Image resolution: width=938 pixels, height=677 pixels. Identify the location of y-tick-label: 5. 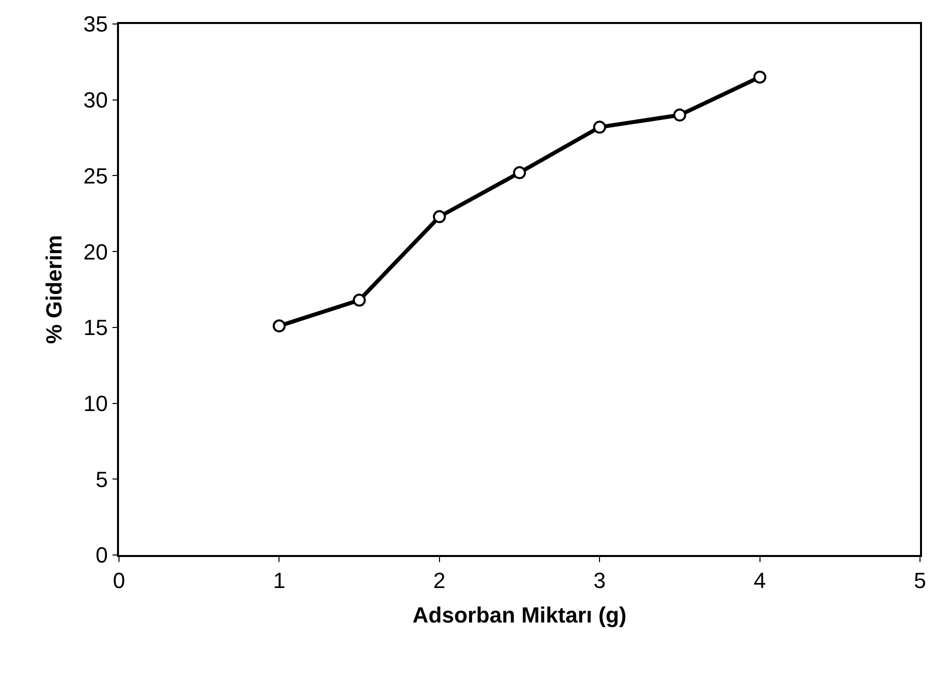
(102, 479).